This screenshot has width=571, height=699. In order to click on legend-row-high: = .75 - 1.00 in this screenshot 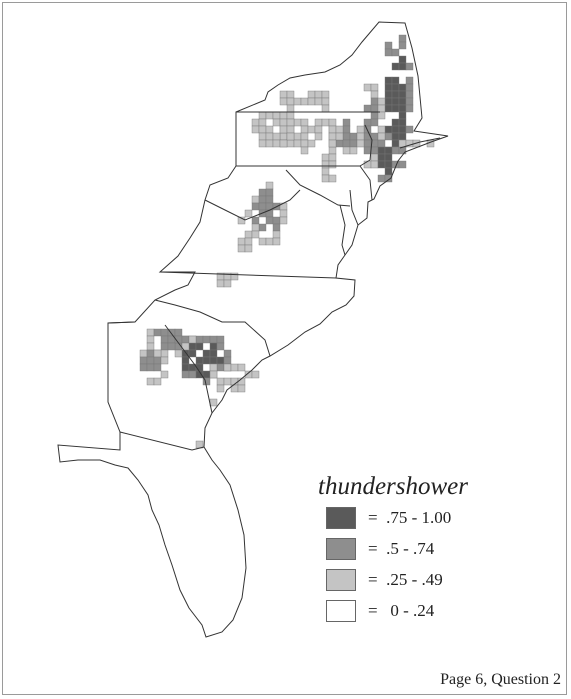, I will do `click(418, 518)`.